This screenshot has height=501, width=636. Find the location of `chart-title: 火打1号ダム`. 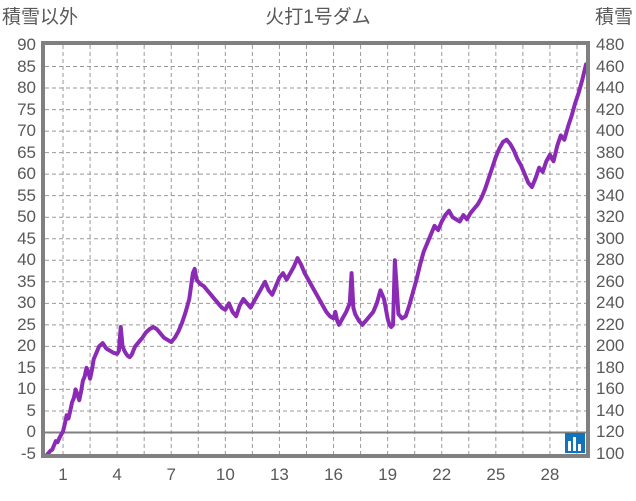

chart-title: 火打1号ダム is located at coordinates (318, 17).